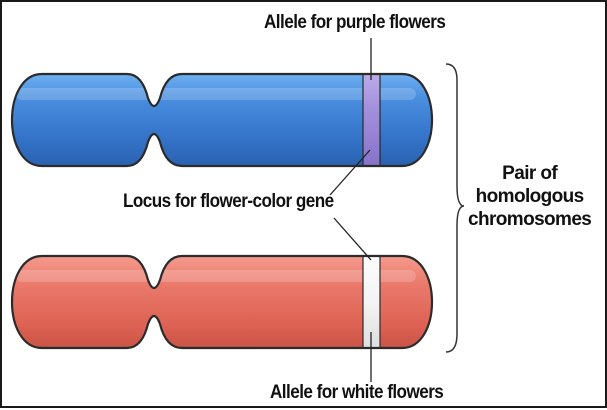 Image resolution: width=607 pixels, height=410 pixels. Describe the element at coordinates (357, 392) in the screenshot. I see `label-allele-white: Allele for white flowers` at that location.